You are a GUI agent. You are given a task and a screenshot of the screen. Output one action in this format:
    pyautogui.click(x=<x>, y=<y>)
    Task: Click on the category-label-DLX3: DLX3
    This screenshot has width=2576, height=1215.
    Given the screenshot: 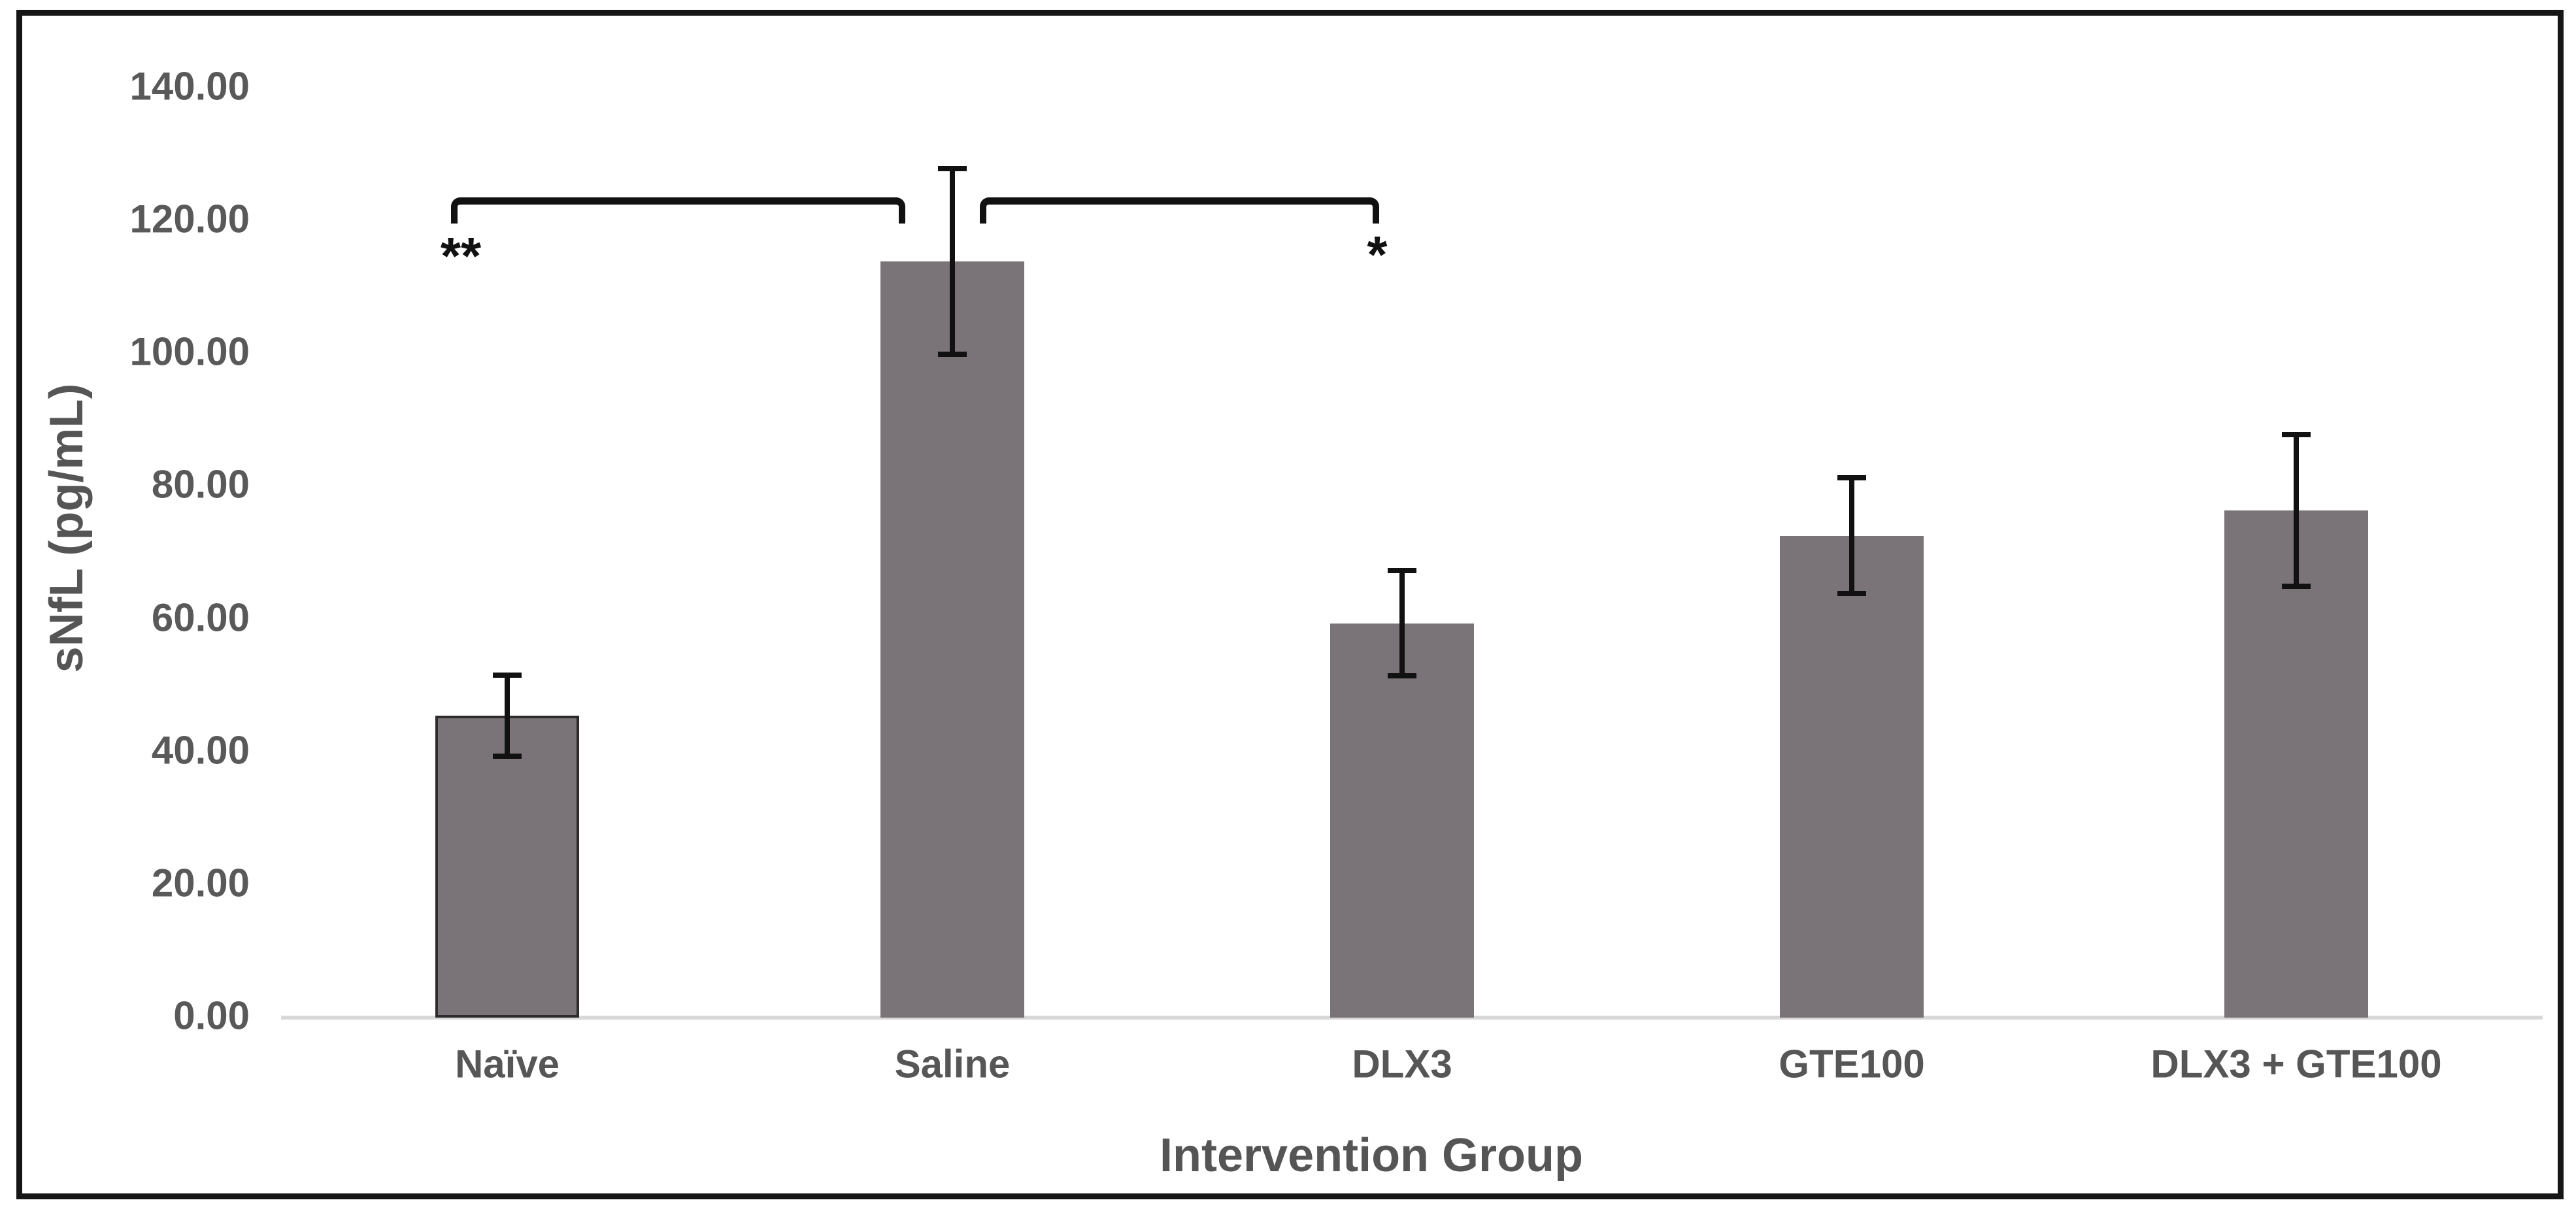 What is the action you would take?
    pyautogui.click(x=1402, y=1064)
    